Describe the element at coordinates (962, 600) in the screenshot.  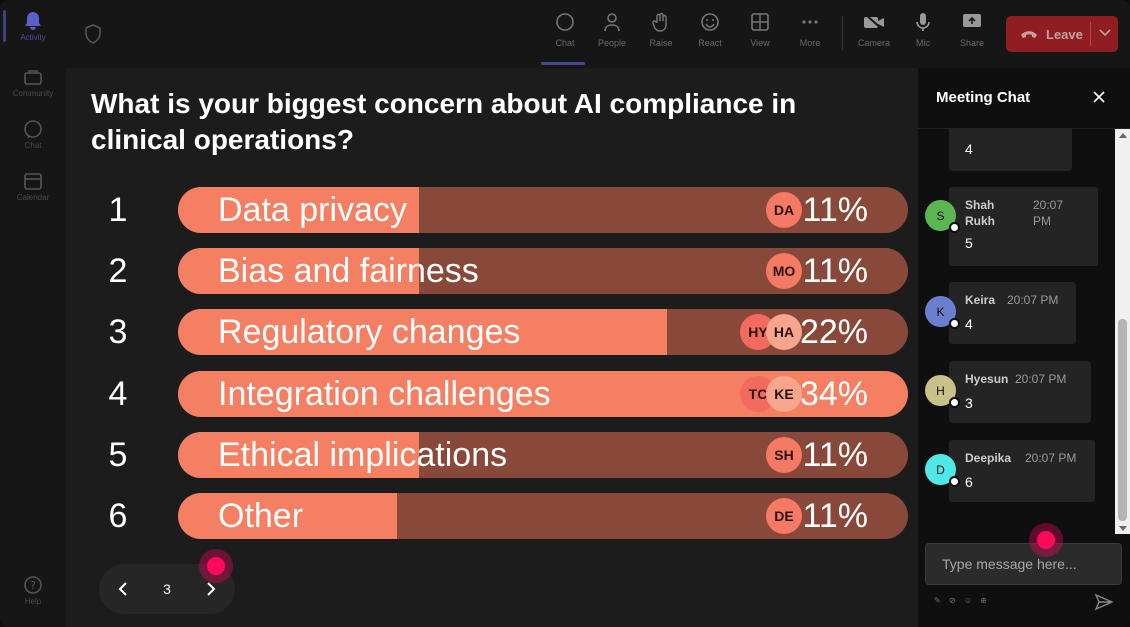
I see `format-toolbar-icons: ✎ ⊘ ☺ ⊕` at that location.